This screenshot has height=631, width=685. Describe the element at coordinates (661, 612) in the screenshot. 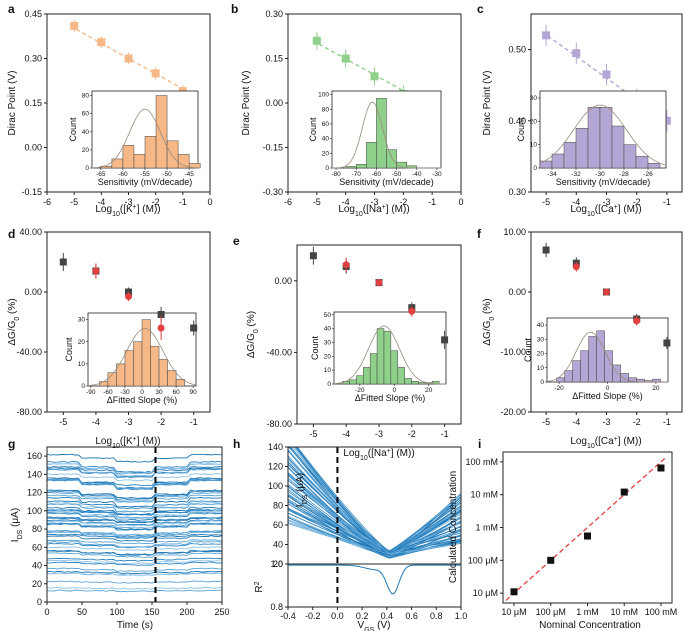

I see `x-tick-label: 100 mM` at that location.